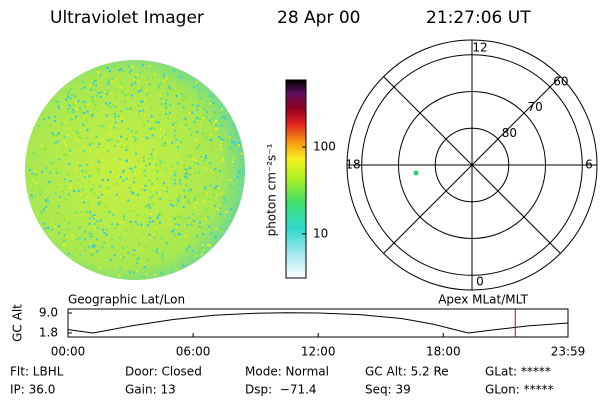 The image size is (600, 400). I want to click on mlt-label: 12, so click(479, 48).